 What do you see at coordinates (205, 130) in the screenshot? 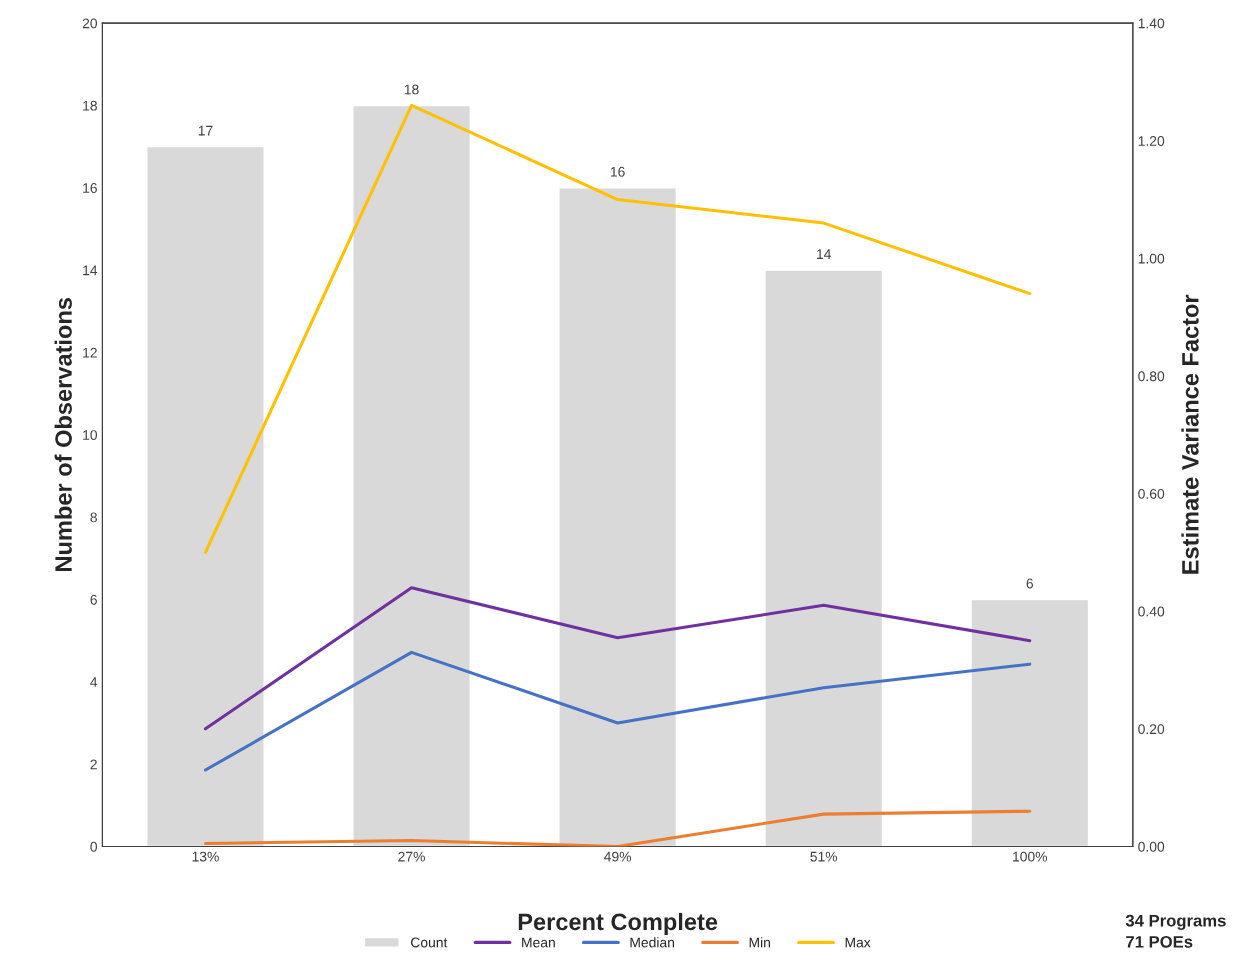
I see `data-label: 17` at bounding box center [205, 130].